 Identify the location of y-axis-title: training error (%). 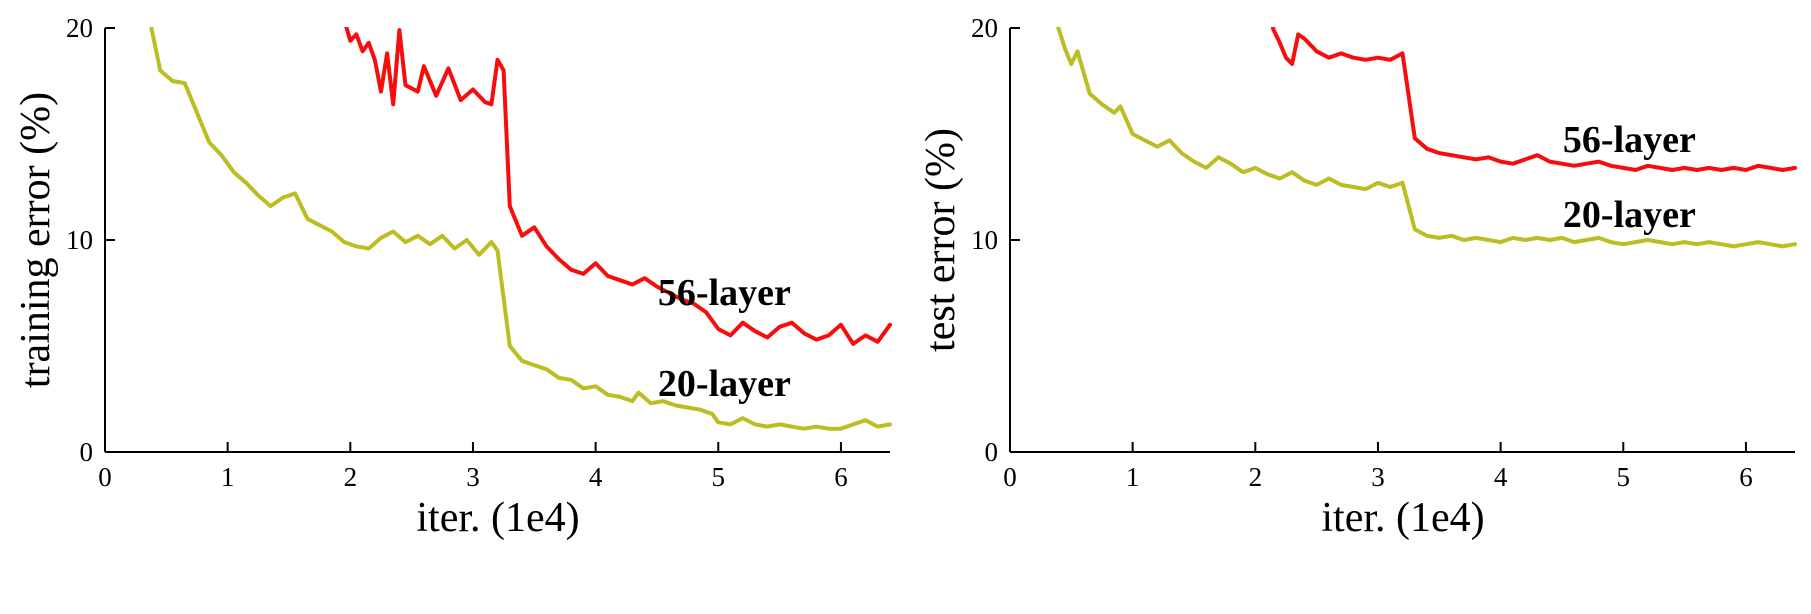
(36, 240).